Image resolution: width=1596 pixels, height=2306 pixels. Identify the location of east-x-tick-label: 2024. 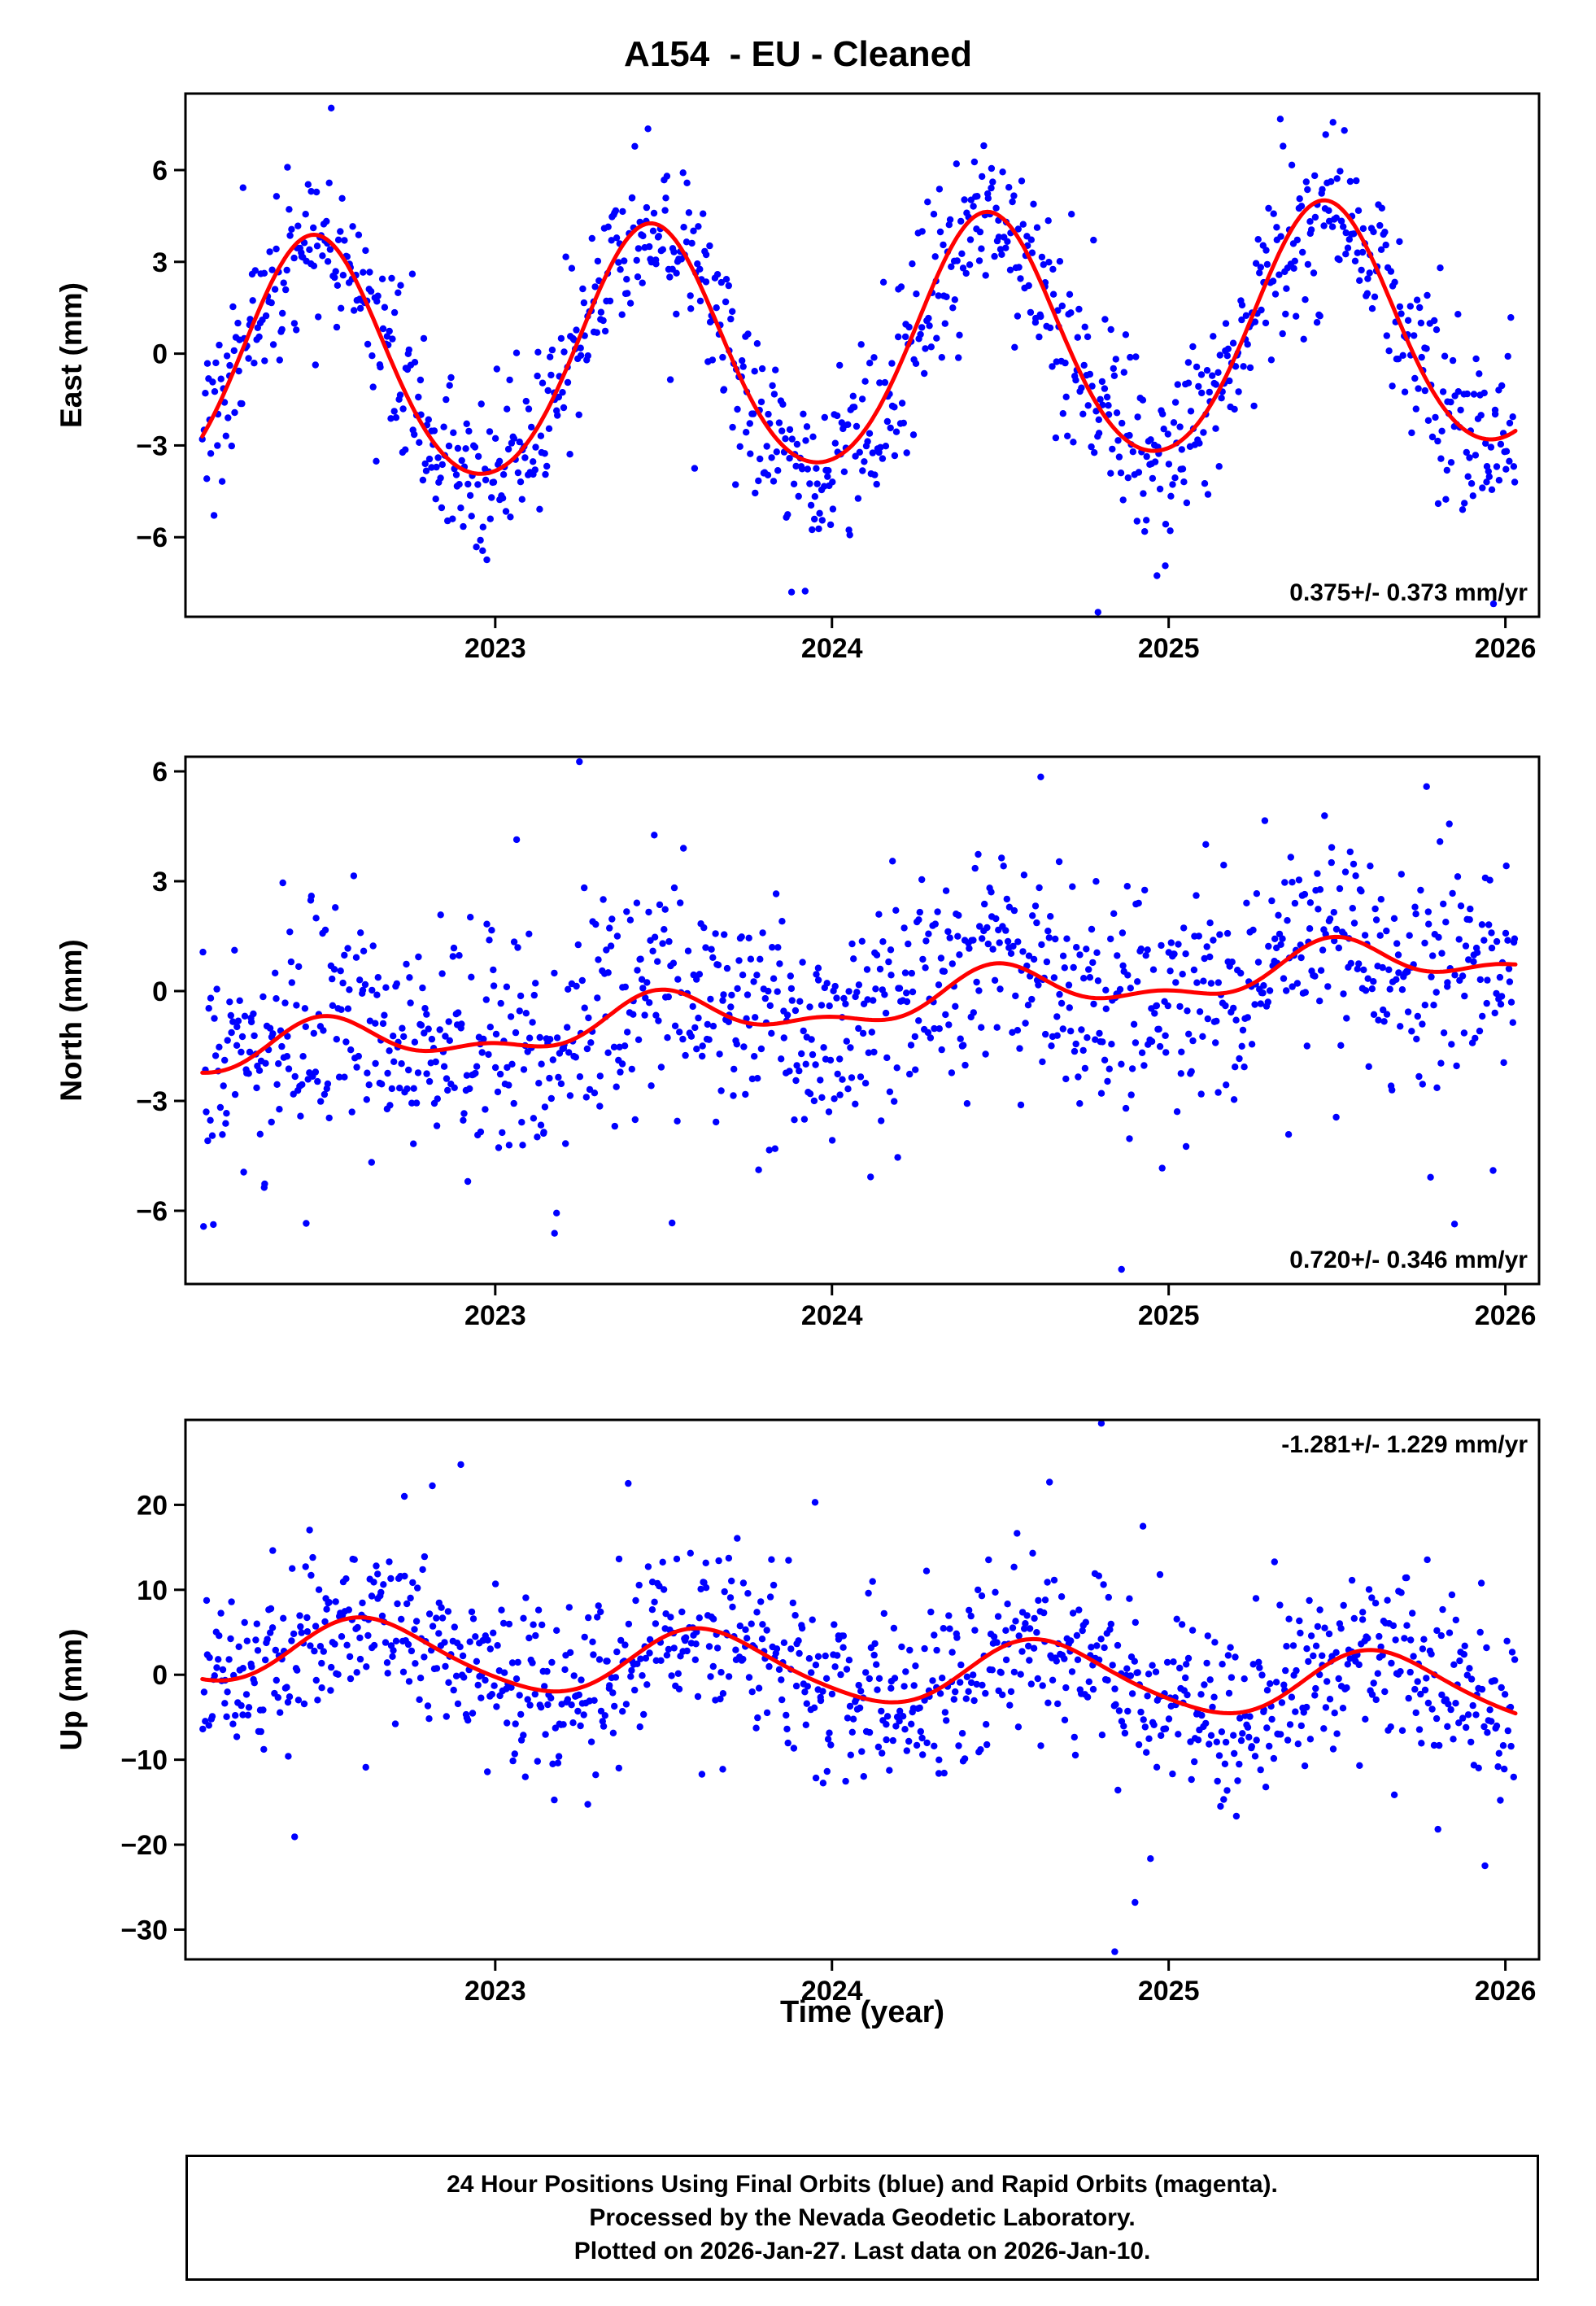
(832, 648).